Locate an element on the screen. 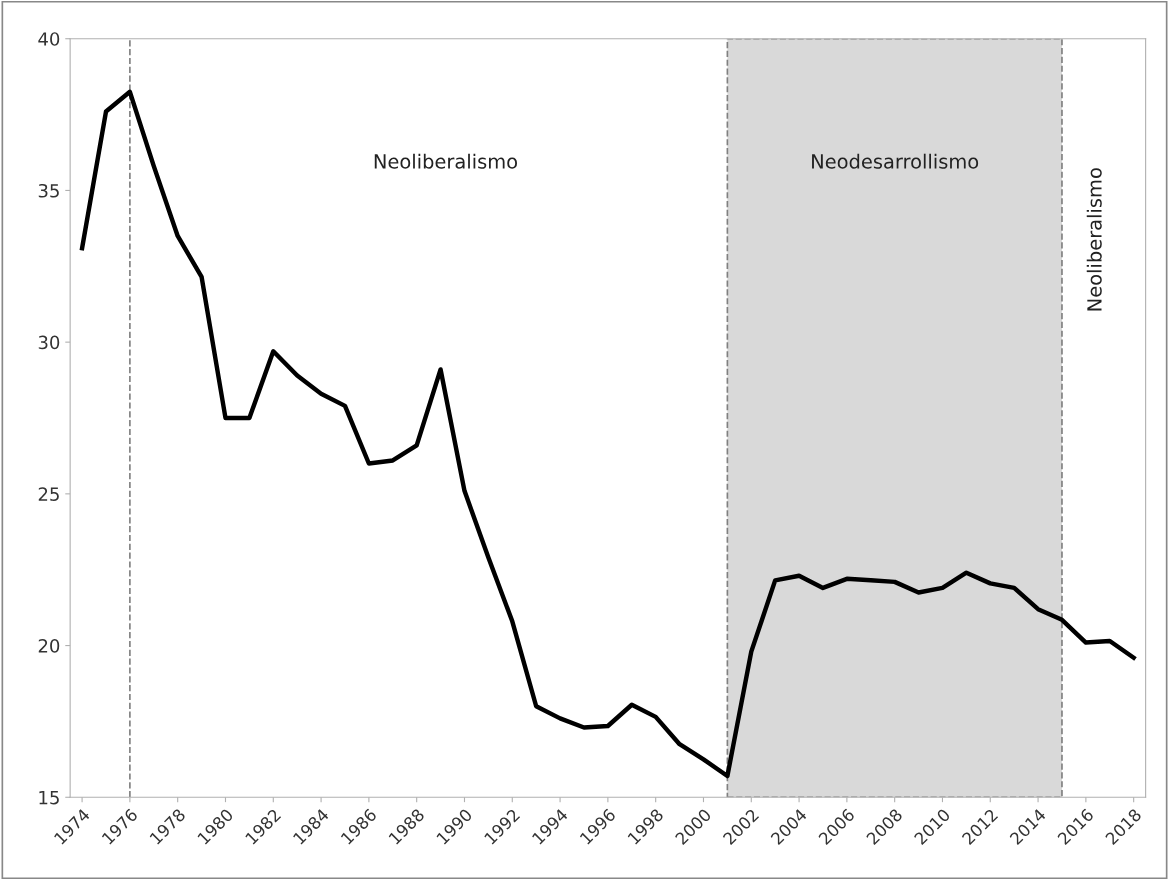 This screenshot has height=880, width=1169. y-tick-label: 25 is located at coordinates (48, 494).